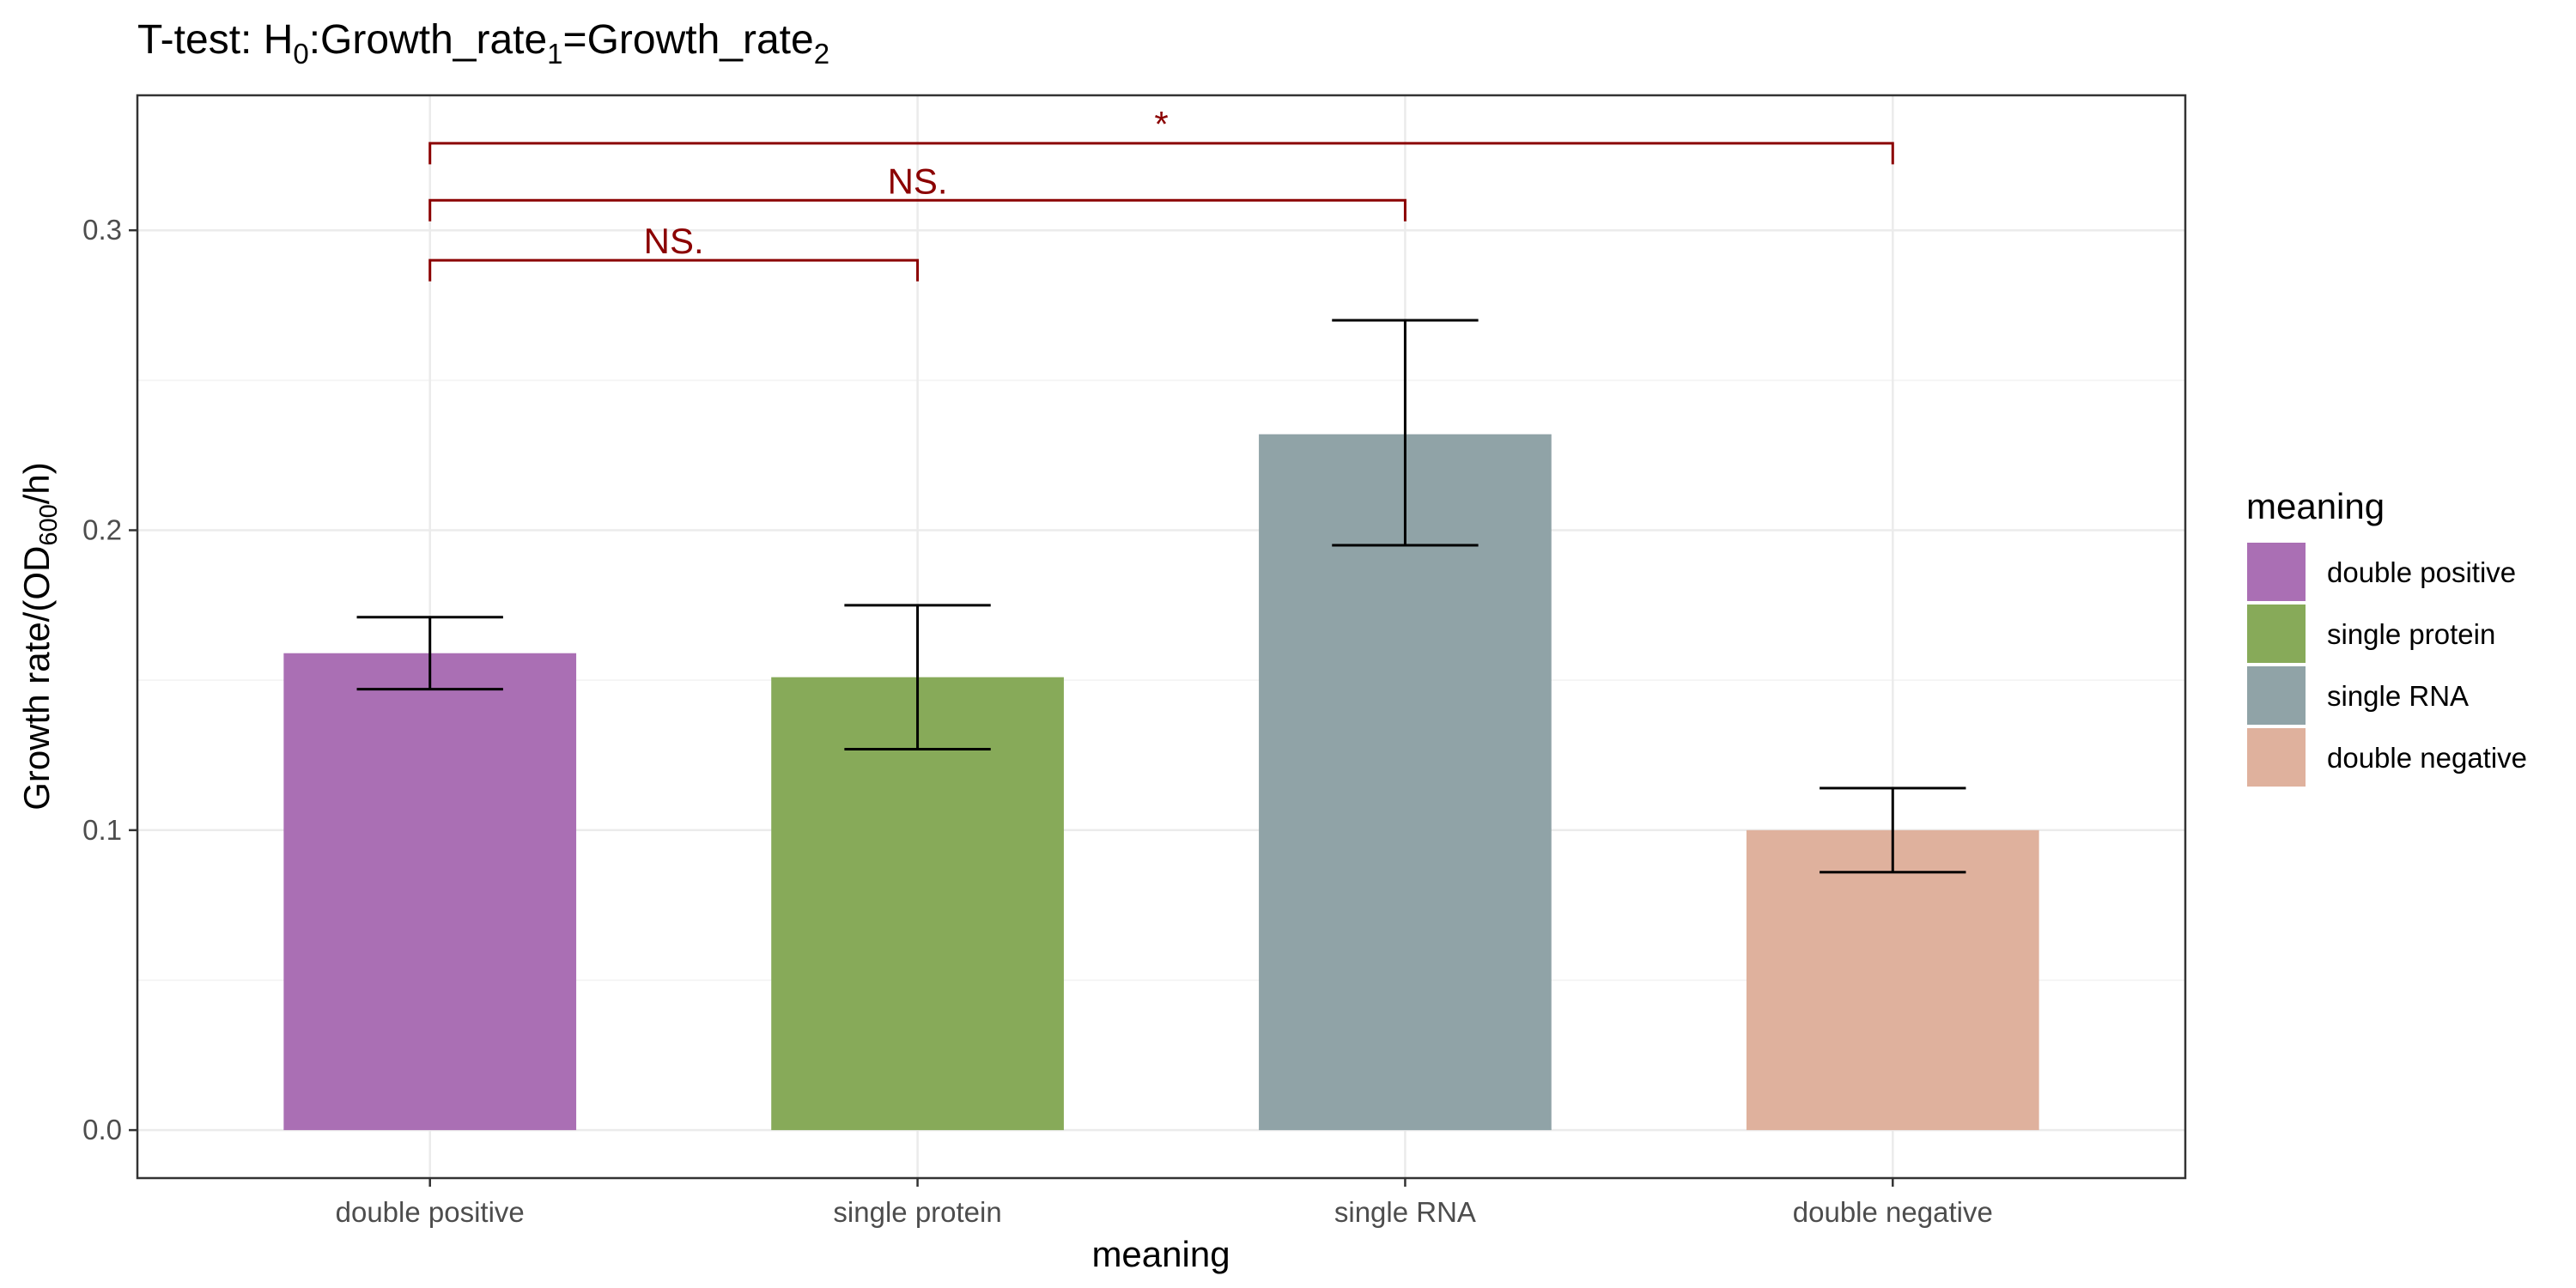 The width and height of the screenshot is (2576, 1288). Describe the element at coordinates (40, 636) in the screenshot. I see `y-axis-title: Growth rate/(OD600/h)` at that location.